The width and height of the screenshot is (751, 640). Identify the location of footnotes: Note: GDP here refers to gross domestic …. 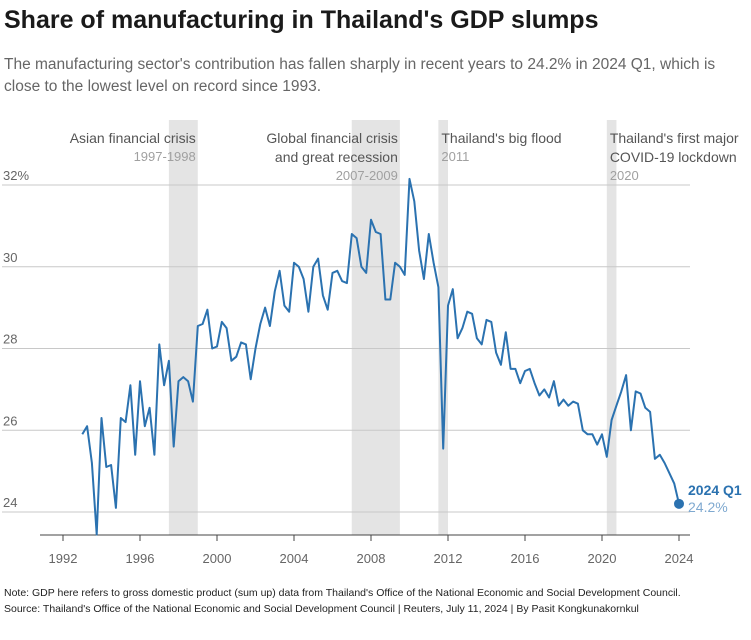
(374, 601).